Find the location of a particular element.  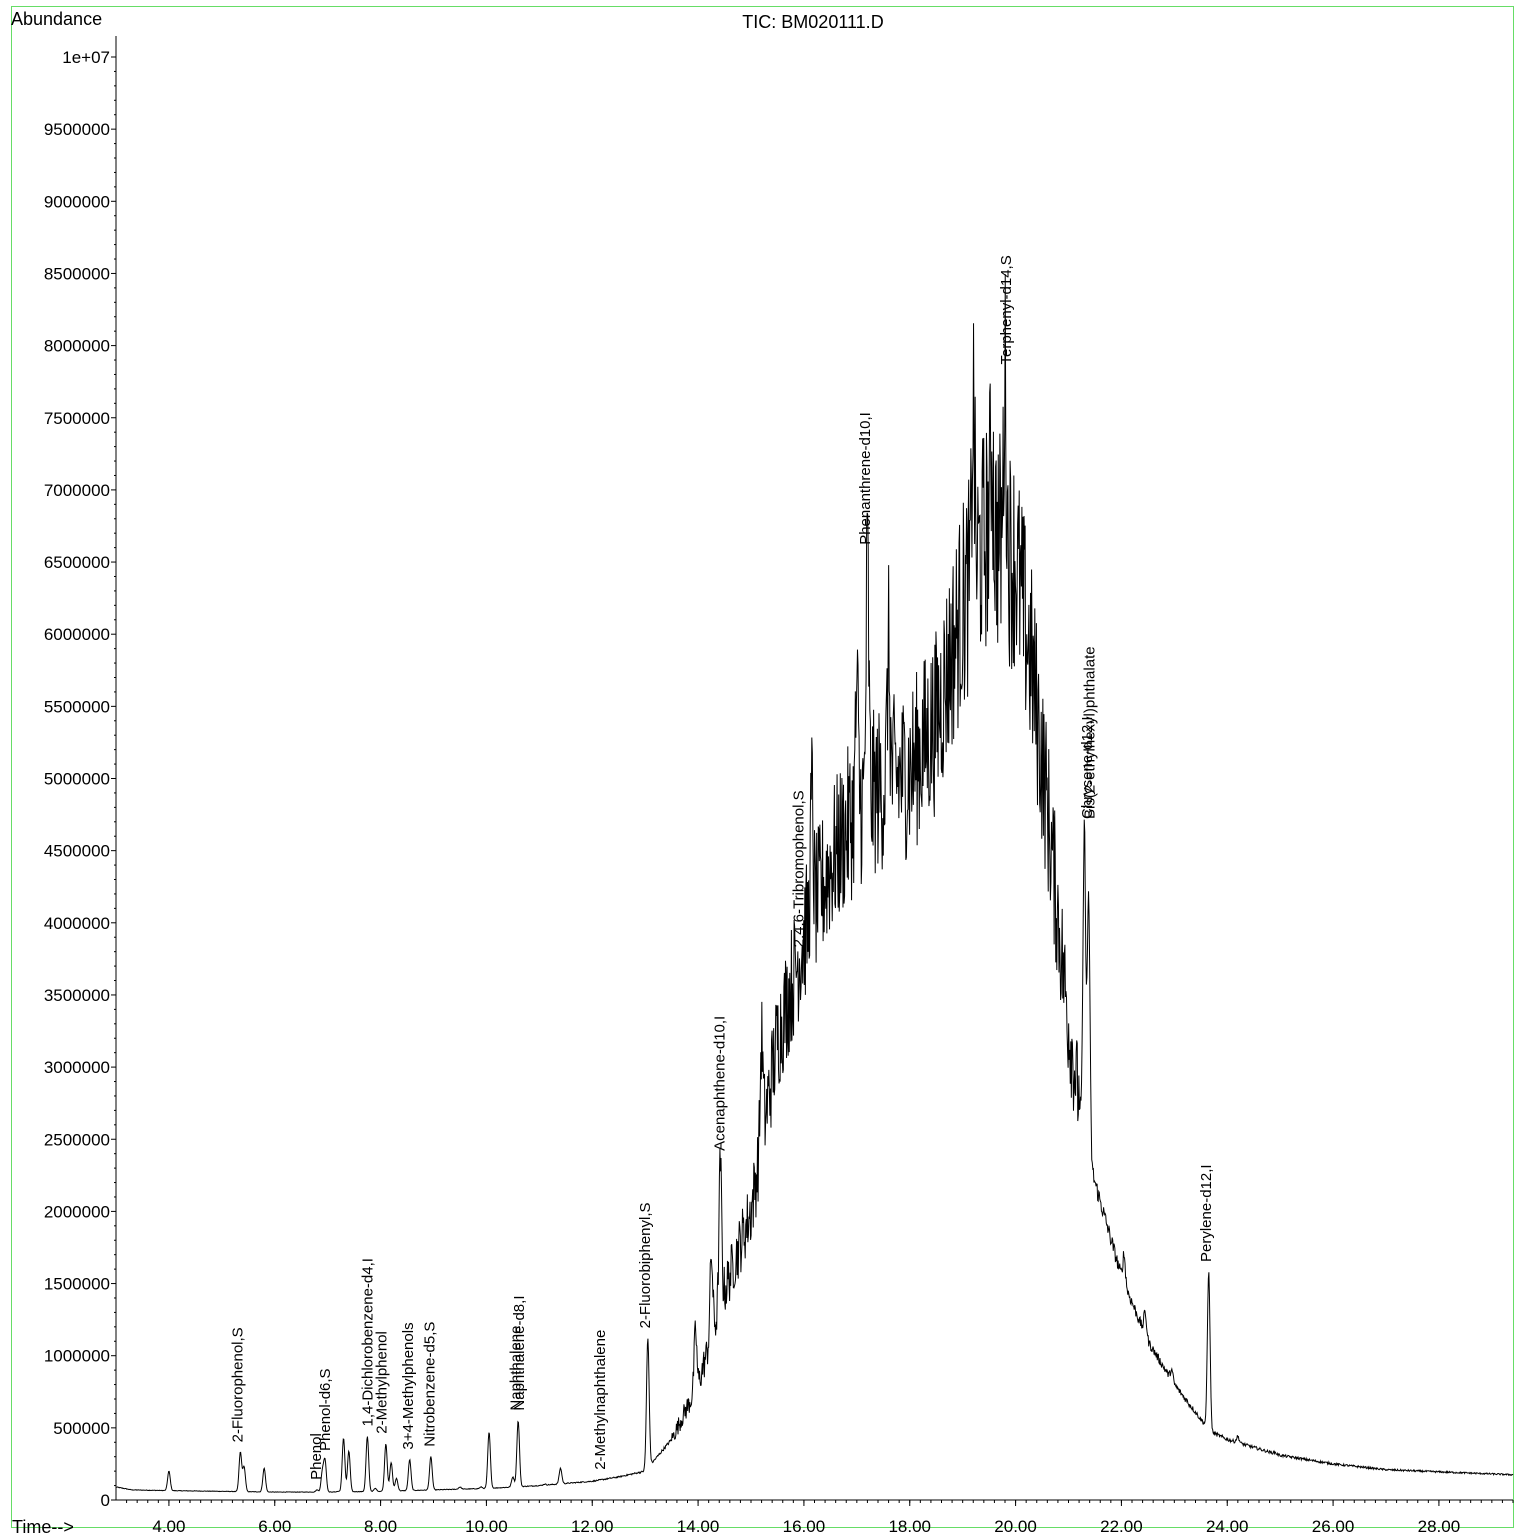

x-tick-label: 6.00 is located at coordinates (274, 1525).